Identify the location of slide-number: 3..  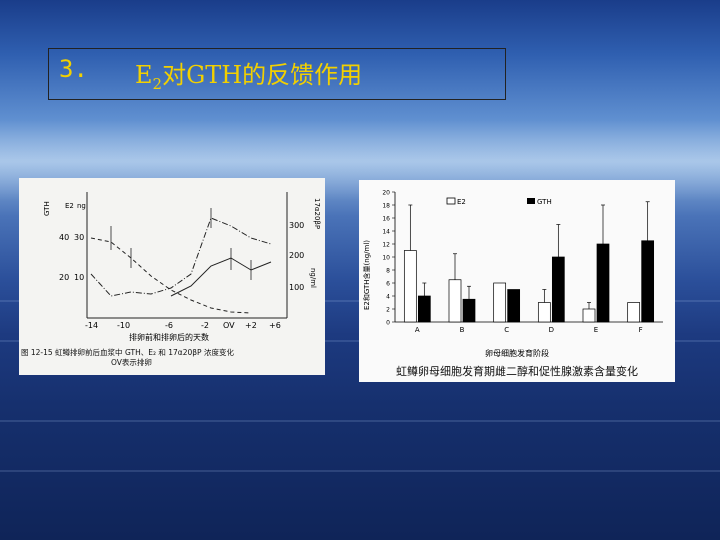
(73, 69).